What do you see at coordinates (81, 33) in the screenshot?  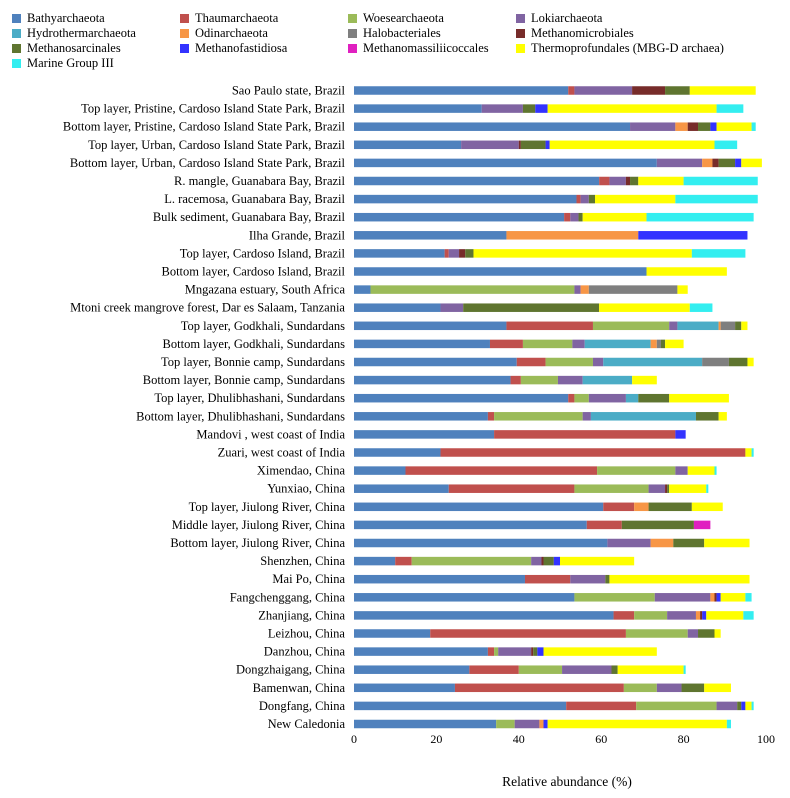 I see `legend-label: Hydrothermarchaeota` at bounding box center [81, 33].